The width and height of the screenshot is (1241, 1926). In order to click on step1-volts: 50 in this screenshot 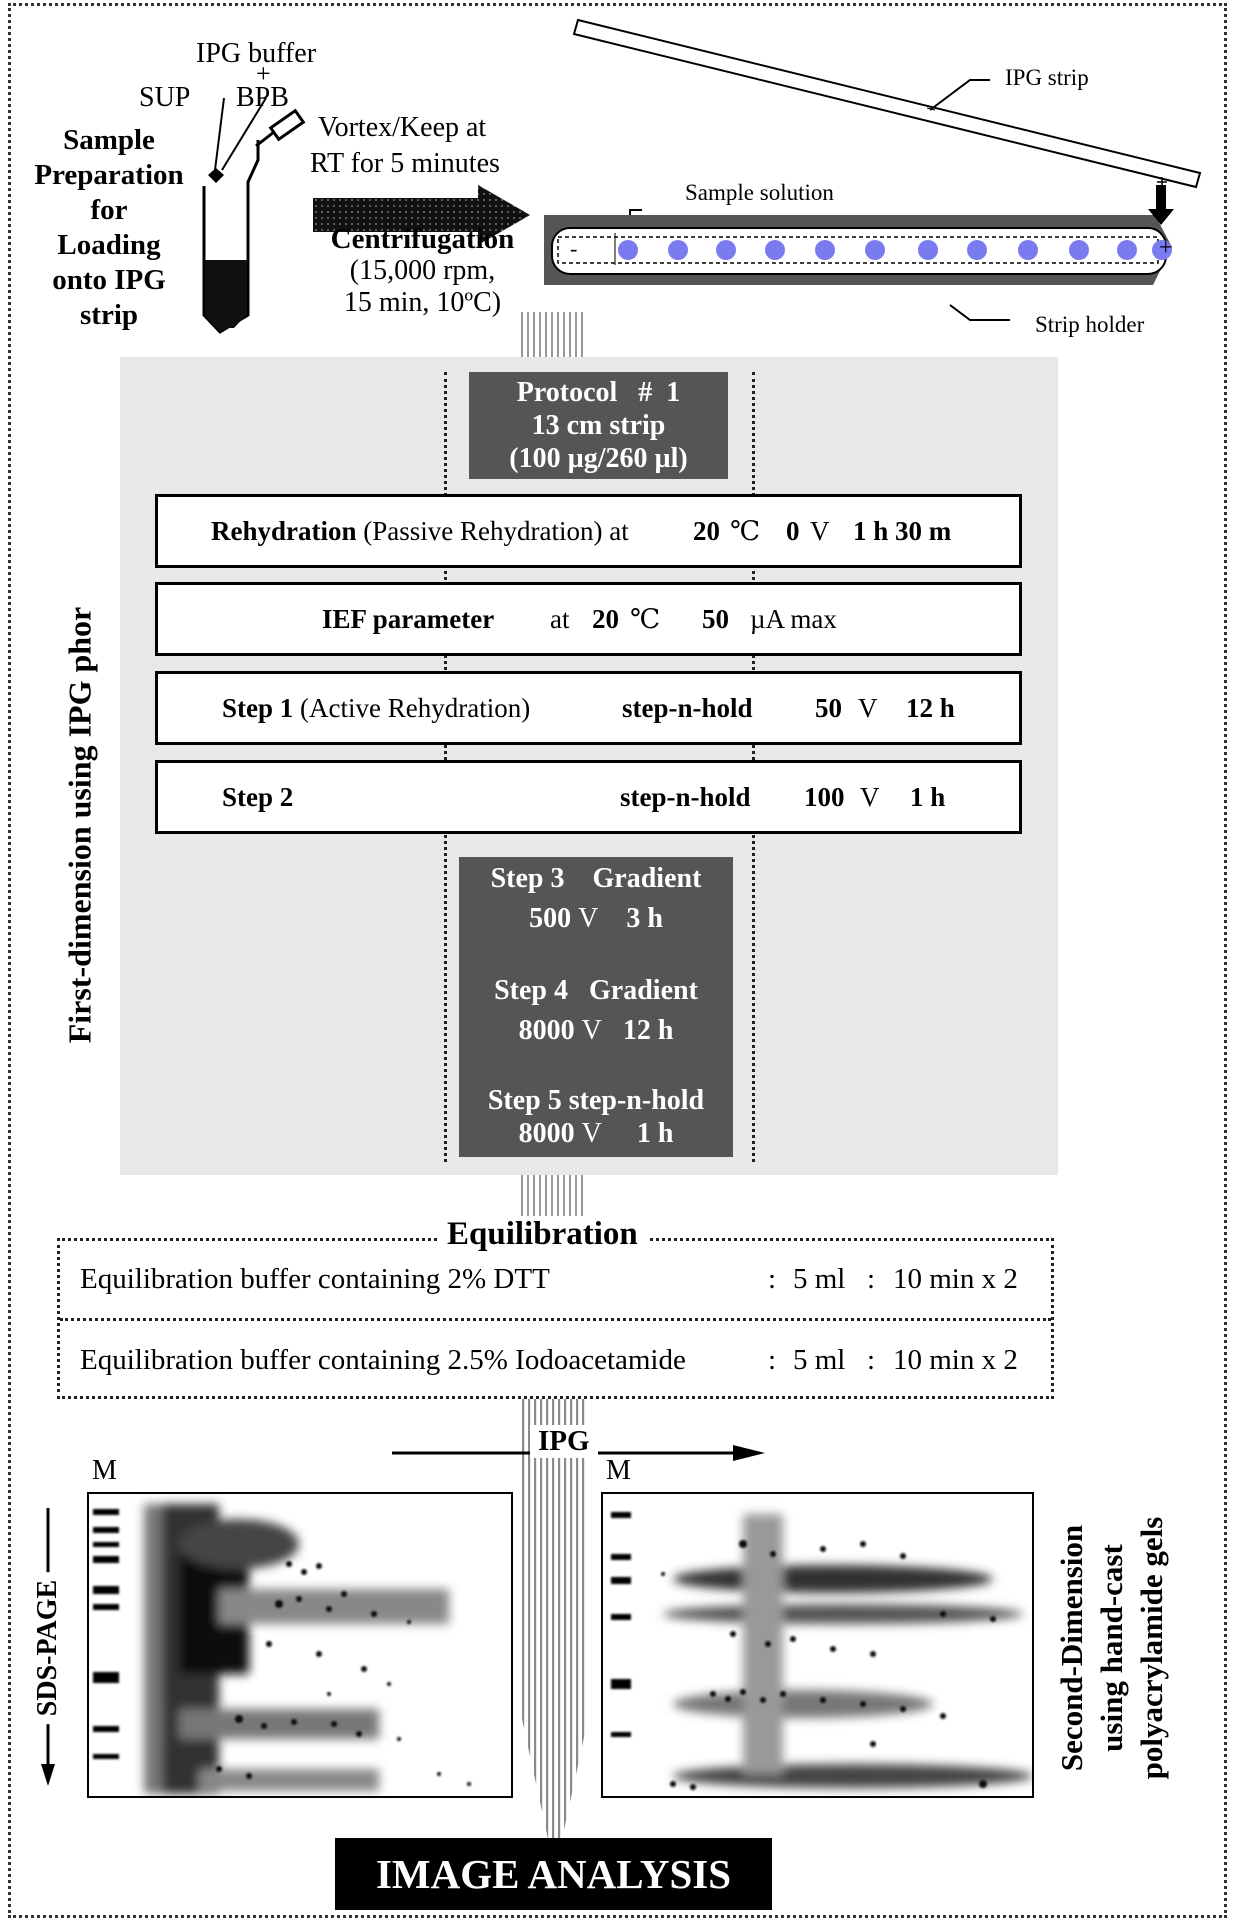, I will do `click(828, 707)`.